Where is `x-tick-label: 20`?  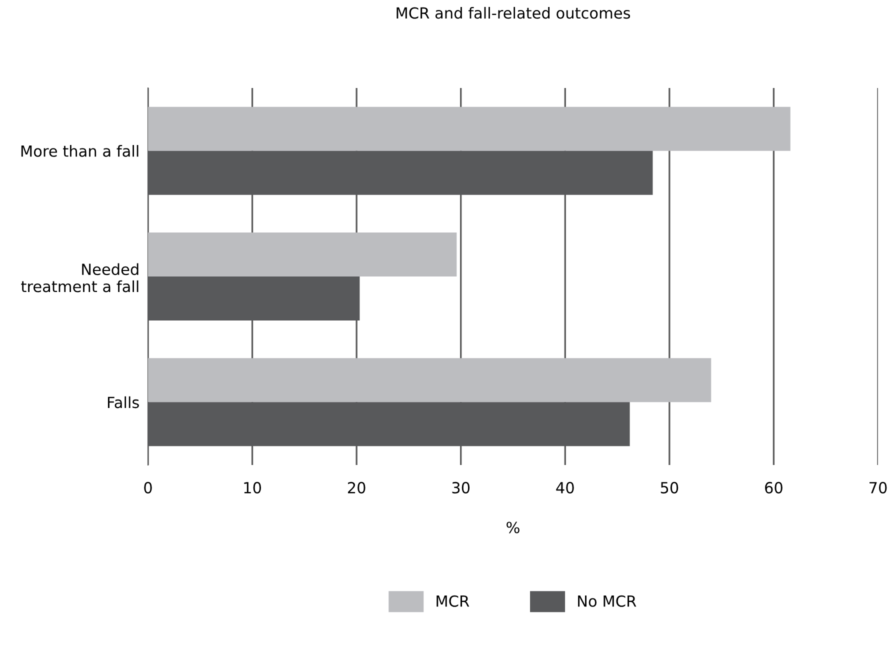 x-tick-label: 20 is located at coordinates (357, 488).